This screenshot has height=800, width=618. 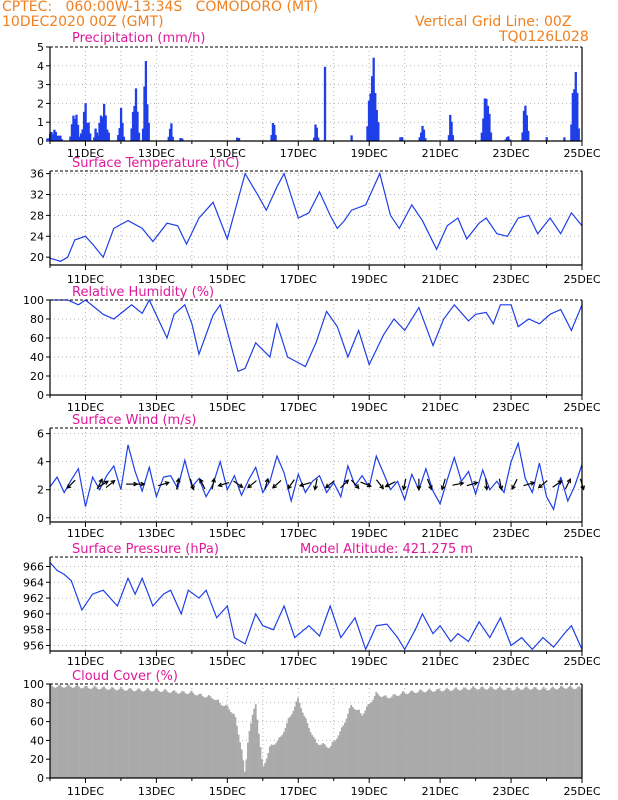 What do you see at coordinates (37, 319) in the screenshot?
I see `panel3-ytick-label: 80` at bounding box center [37, 319].